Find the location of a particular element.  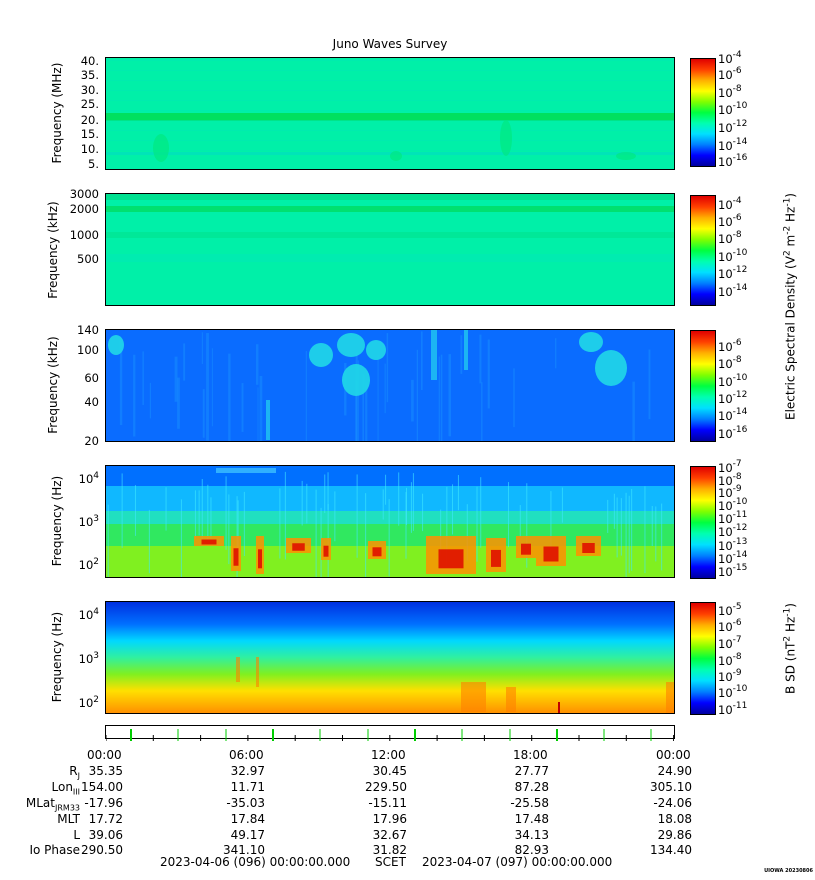

panel-2-ytick: 2000 is located at coordinates (84, 209).